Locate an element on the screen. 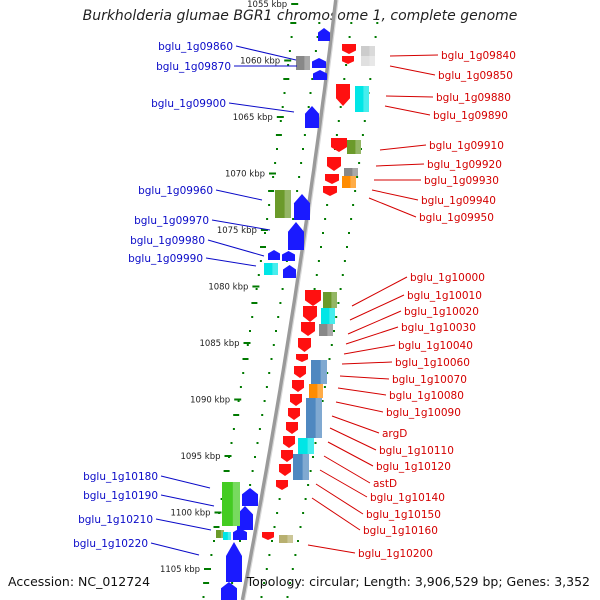 This screenshot has height=600, width=600. right-gene-label: bglu_1g09920 is located at coordinates (464, 165).